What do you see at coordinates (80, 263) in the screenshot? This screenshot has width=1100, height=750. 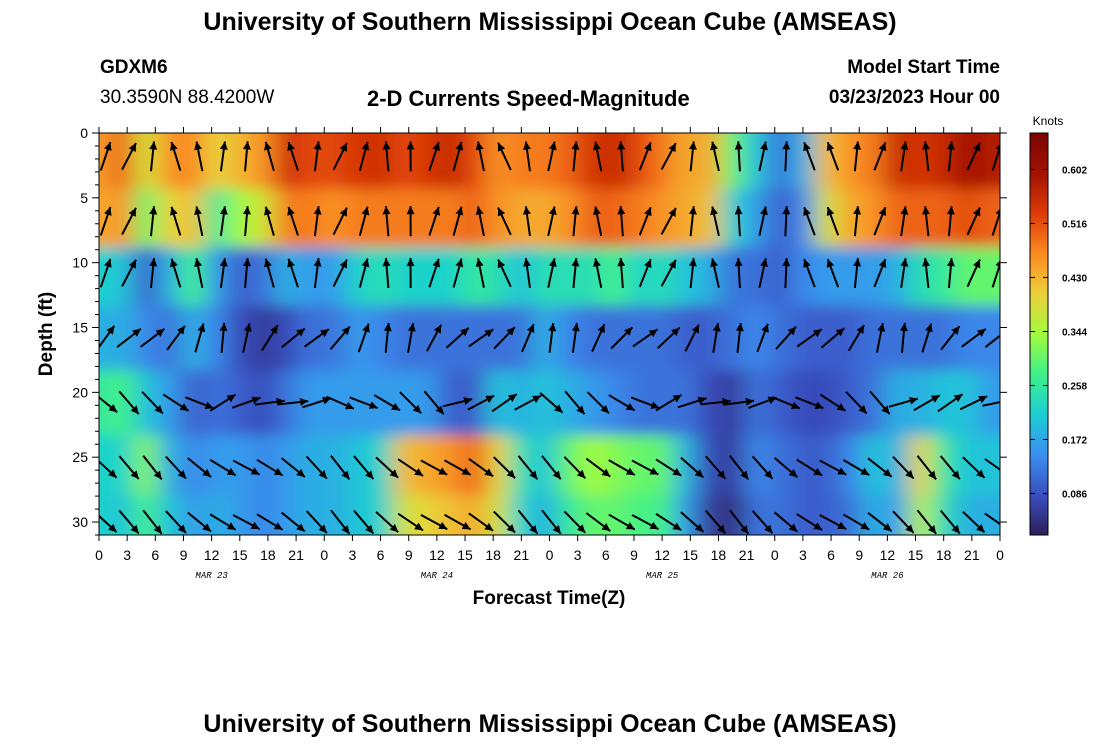 I see `y-tick-label: 10` at bounding box center [80, 263].